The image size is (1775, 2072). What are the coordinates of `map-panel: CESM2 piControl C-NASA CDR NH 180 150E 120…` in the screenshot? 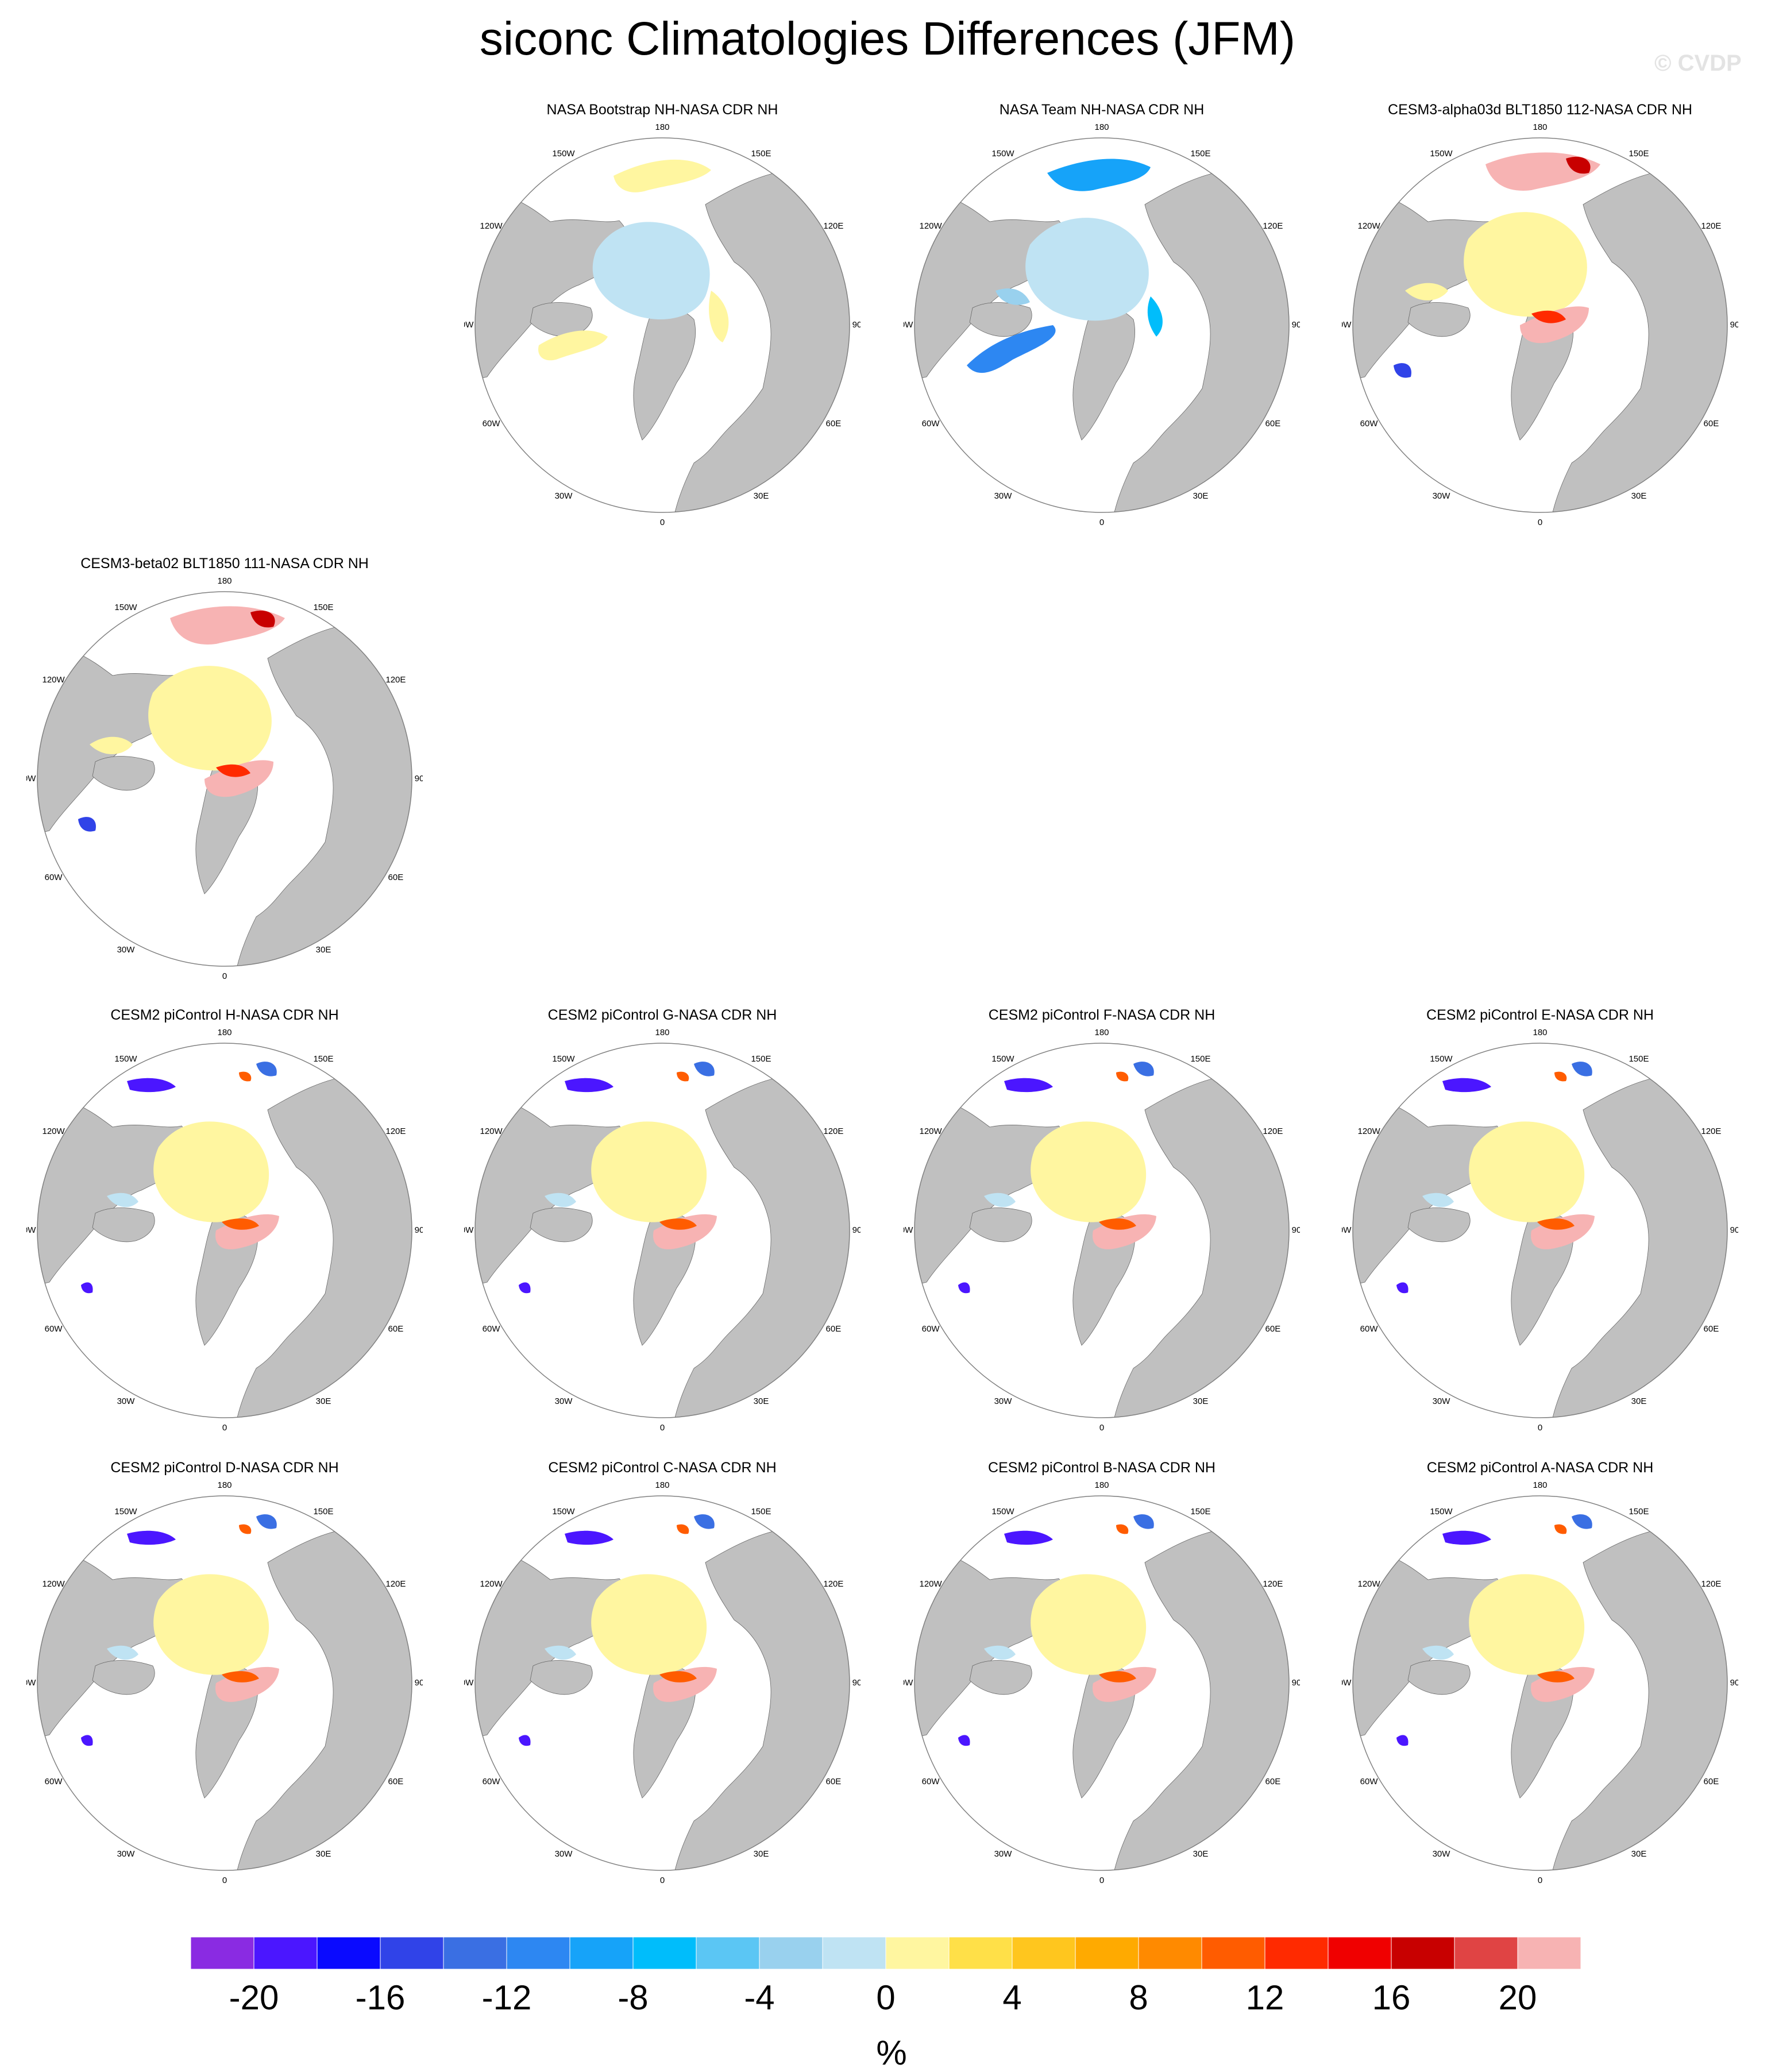 It's located at (662, 1683).